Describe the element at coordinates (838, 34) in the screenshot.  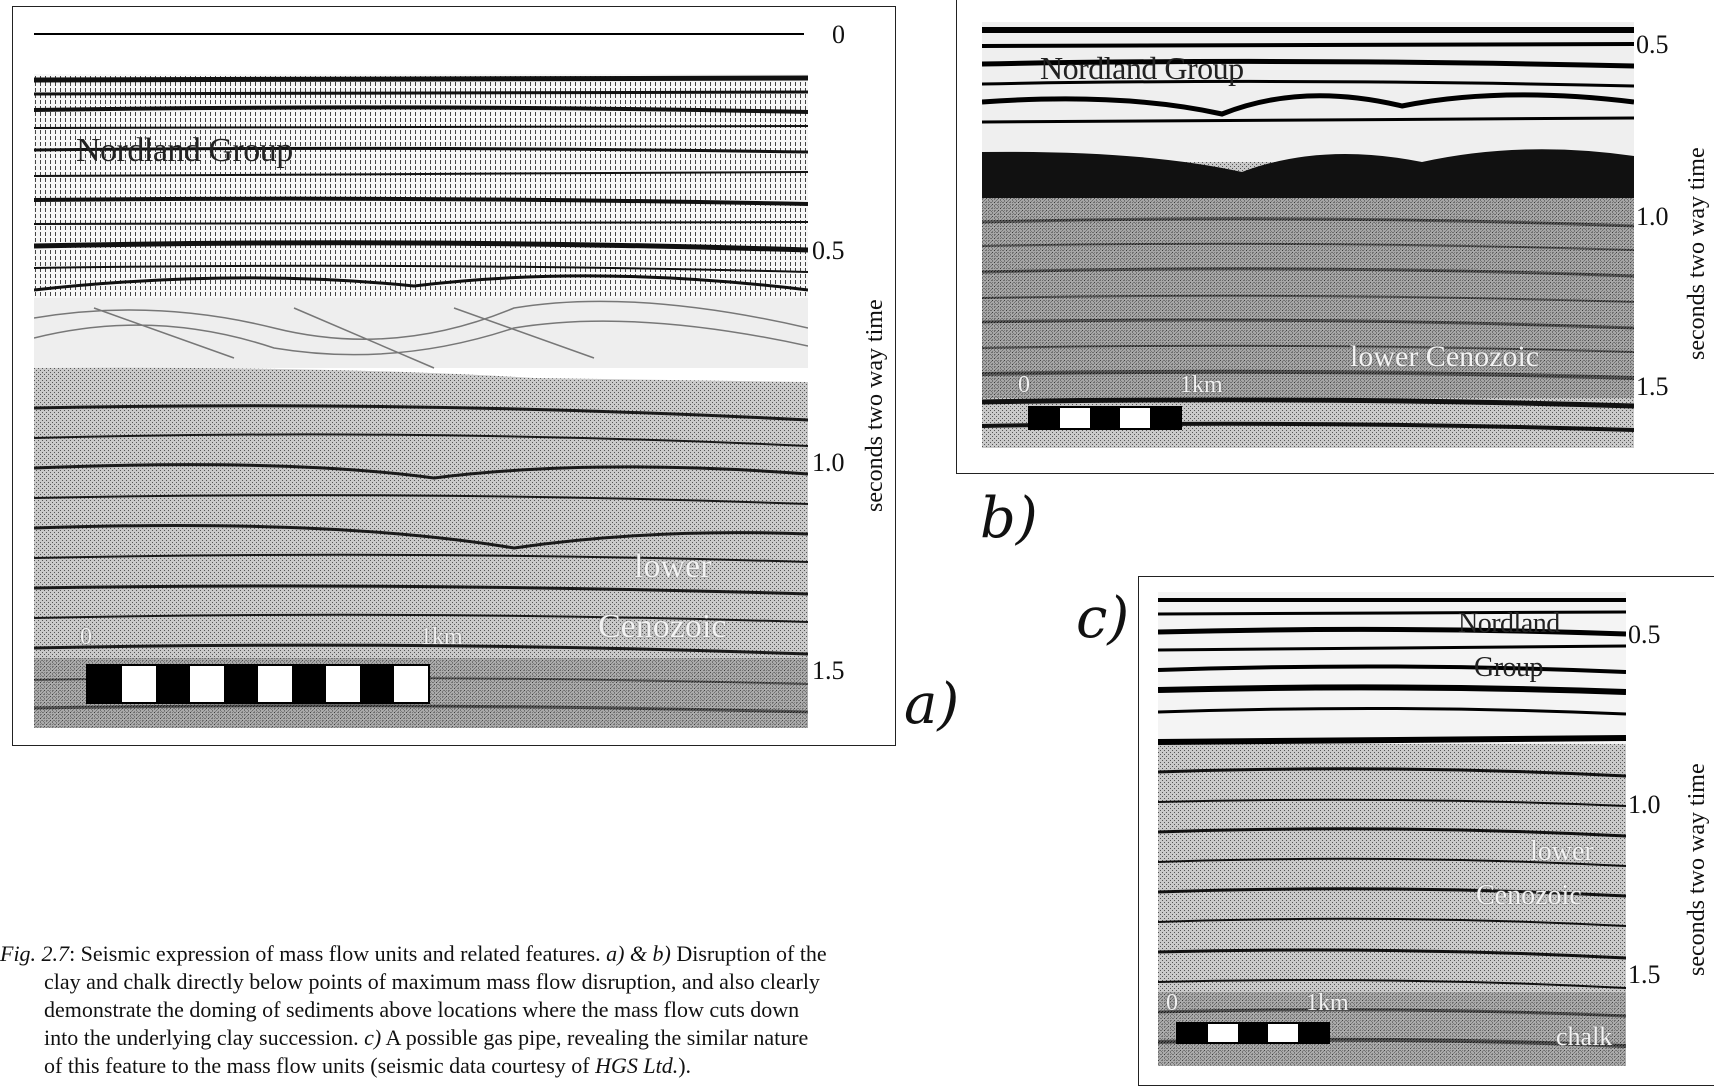
I see `panel-a-tick-0: 0` at that location.